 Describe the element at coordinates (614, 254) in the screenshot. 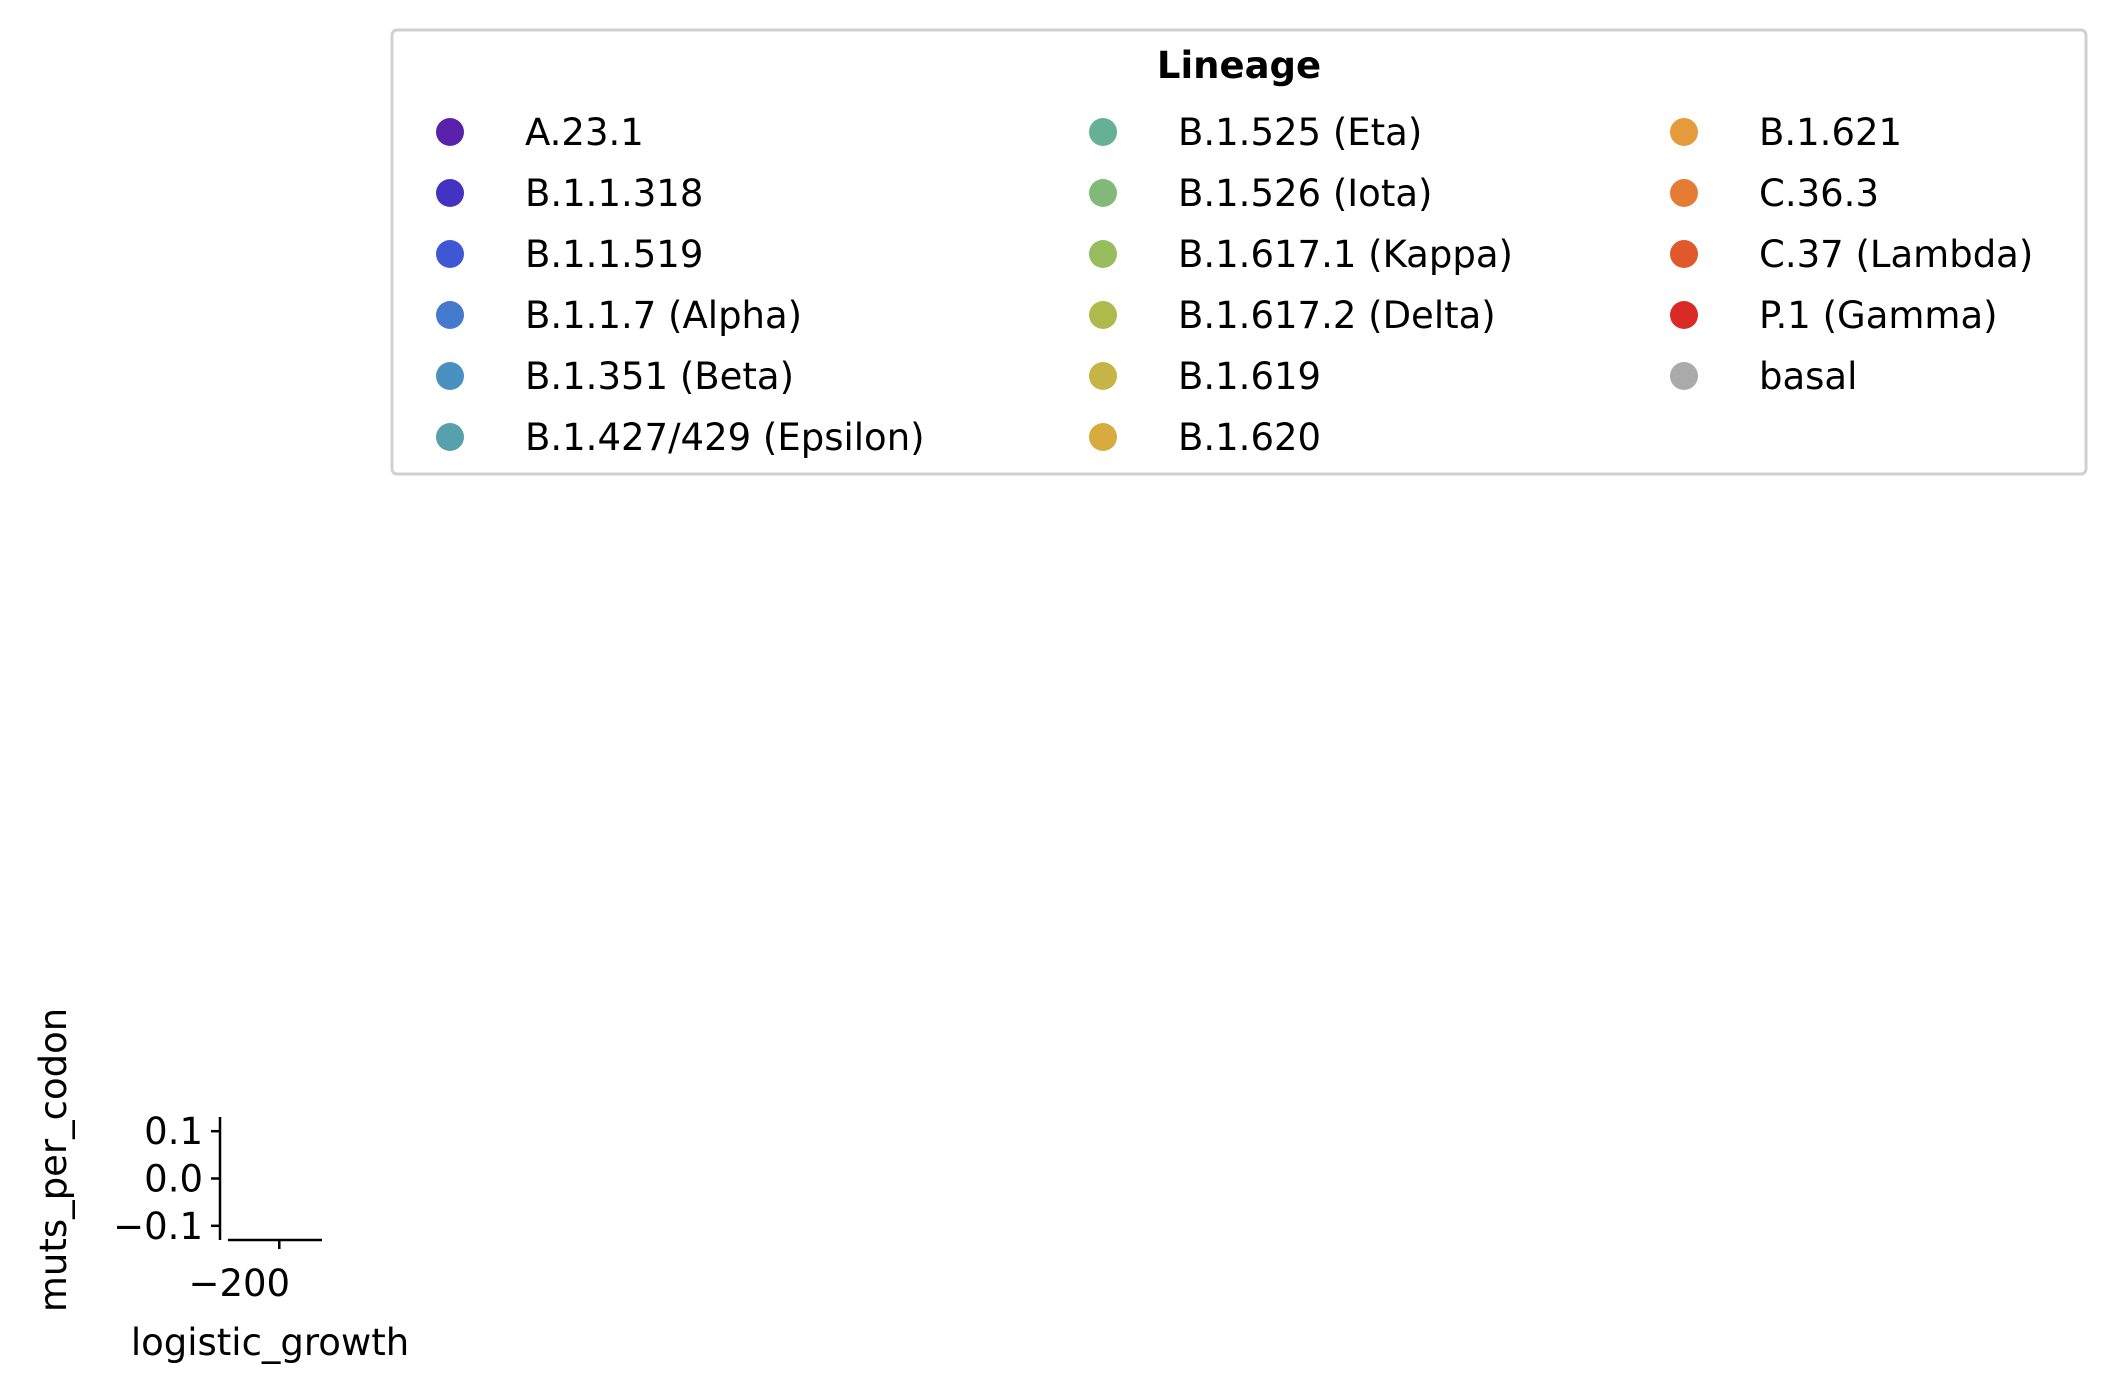

I see `legend-label: B.1.1.519` at that location.